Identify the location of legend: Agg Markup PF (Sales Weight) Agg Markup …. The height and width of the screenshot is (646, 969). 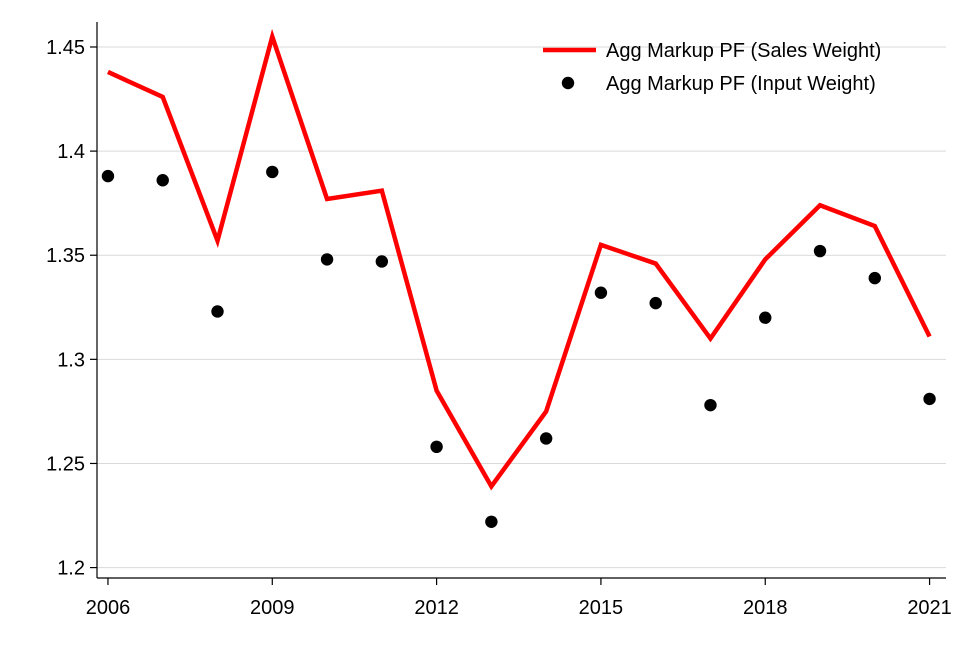
(712, 67).